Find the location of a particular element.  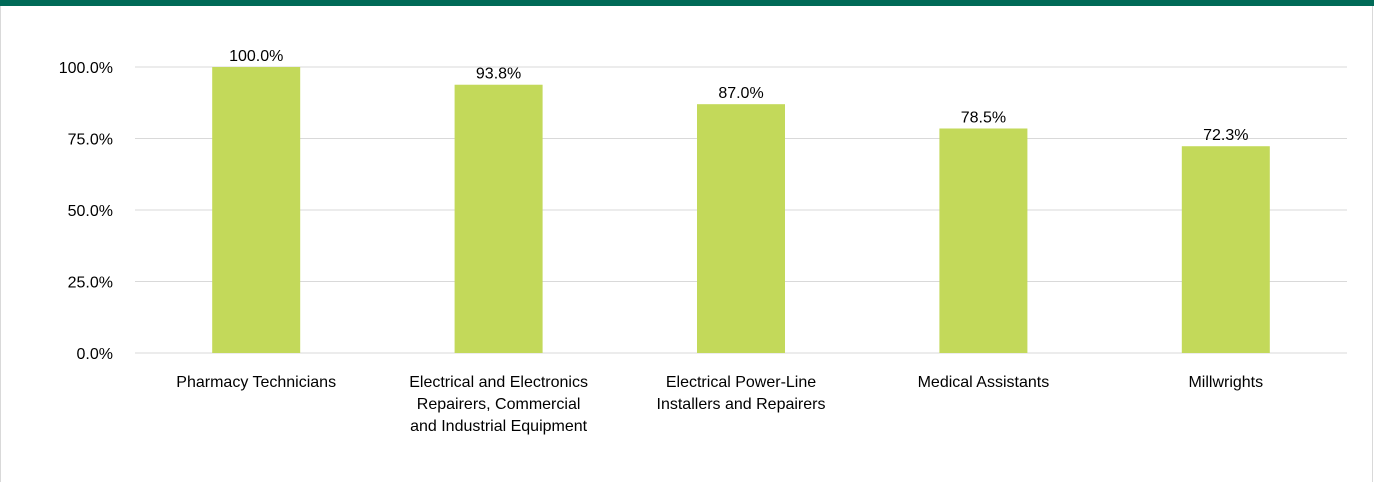

category-label: Installers and Repairers is located at coordinates (741, 404).